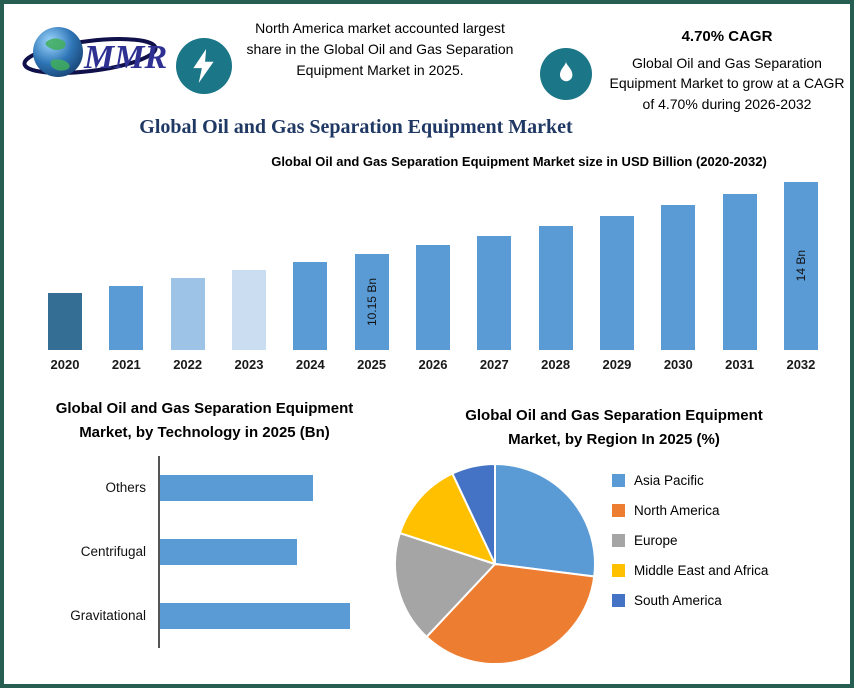  I want to click on mmr-logo: MMR, so click(93, 53).